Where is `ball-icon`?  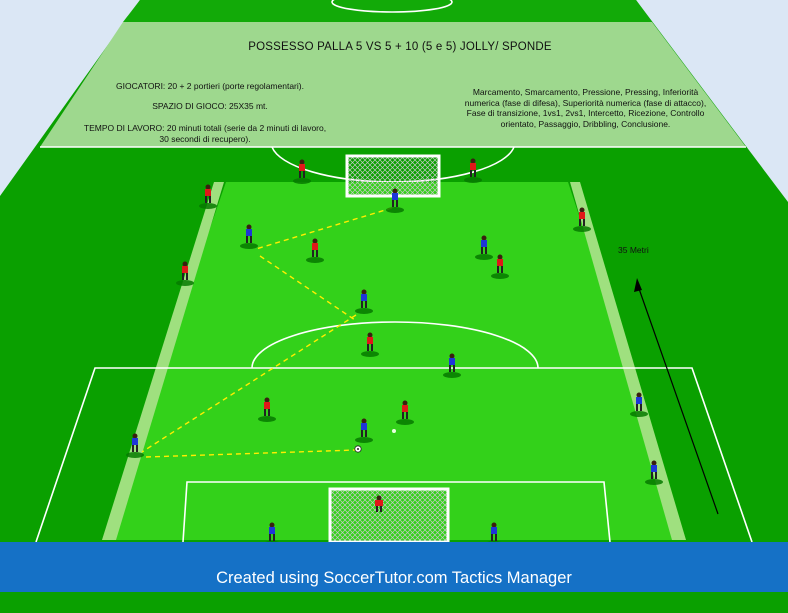 ball-icon is located at coordinates (358, 449).